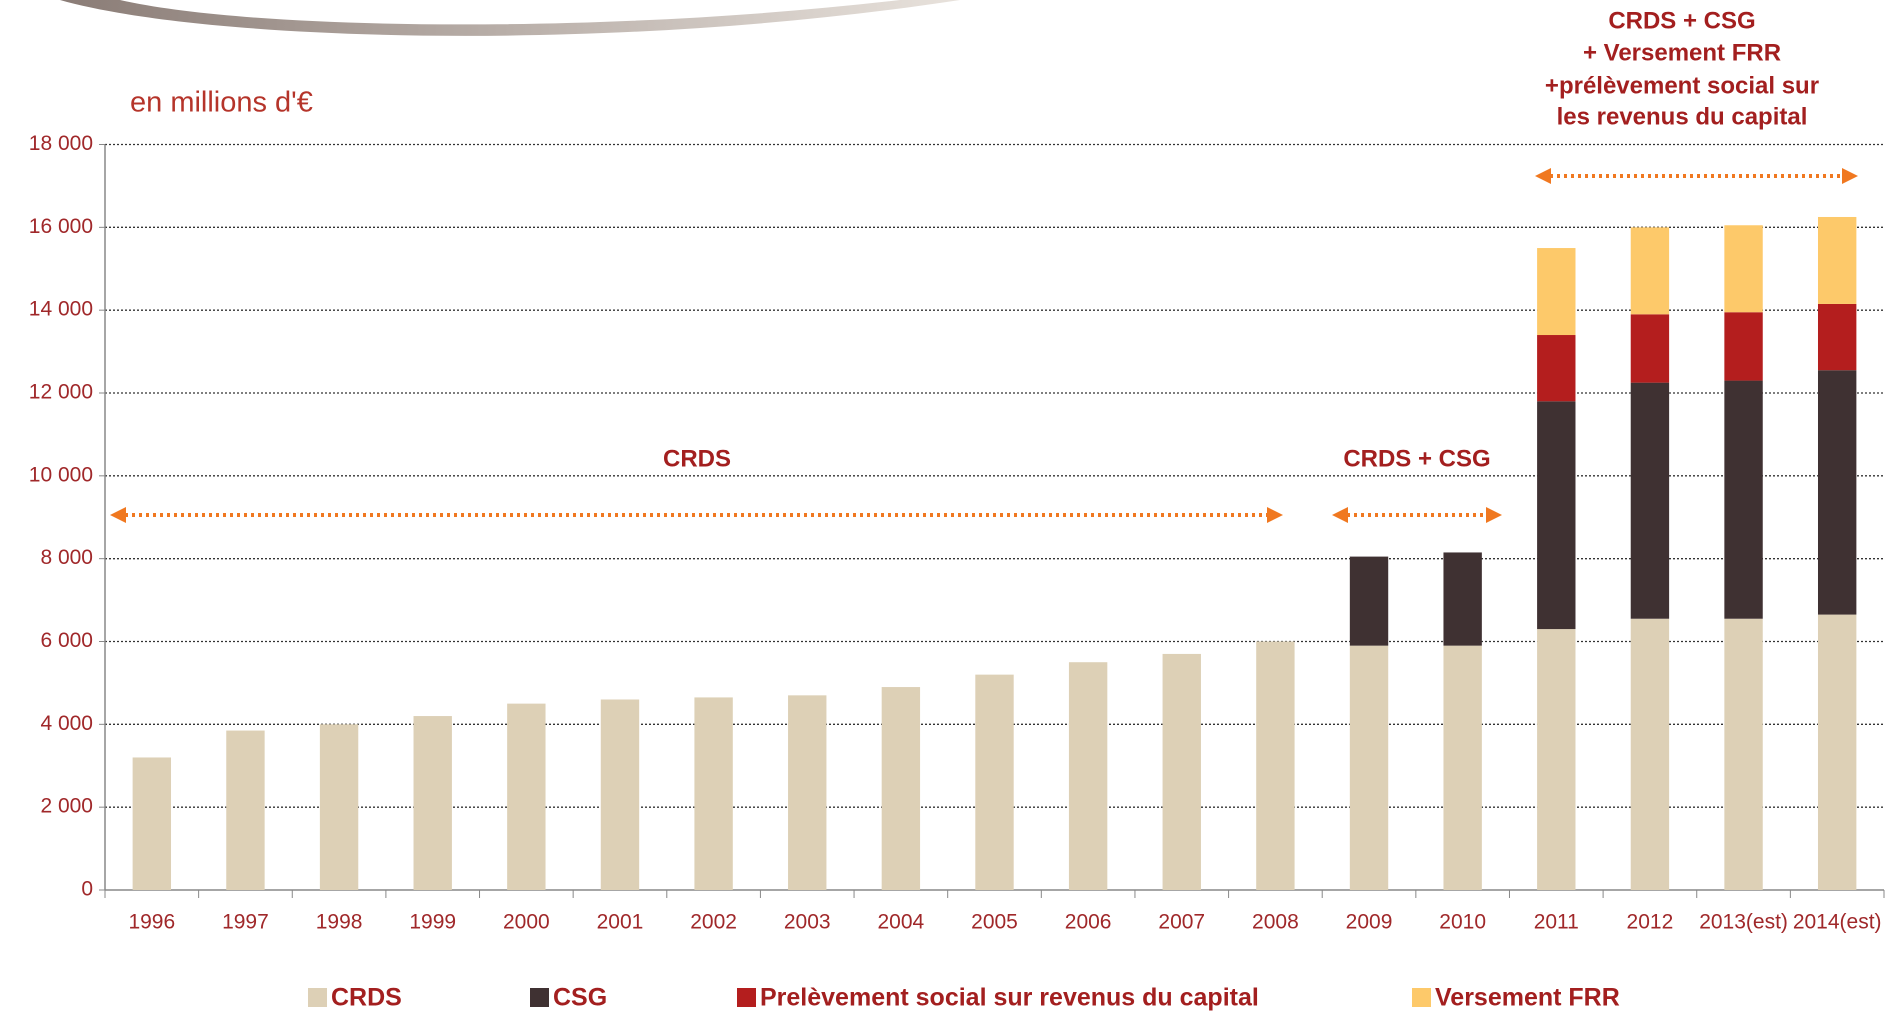 Image resolution: width=1888 pixels, height=1015 pixels. What do you see at coordinates (66, 723) in the screenshot?
I see `y-tick-label: 4 000` at bounding box center [66, 723].